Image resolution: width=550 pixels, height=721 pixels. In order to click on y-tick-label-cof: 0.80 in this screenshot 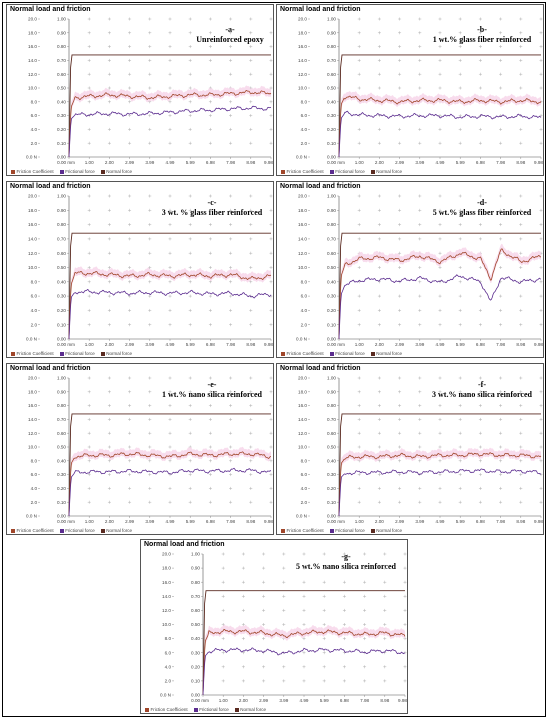, I will do `click(331, 46)`.